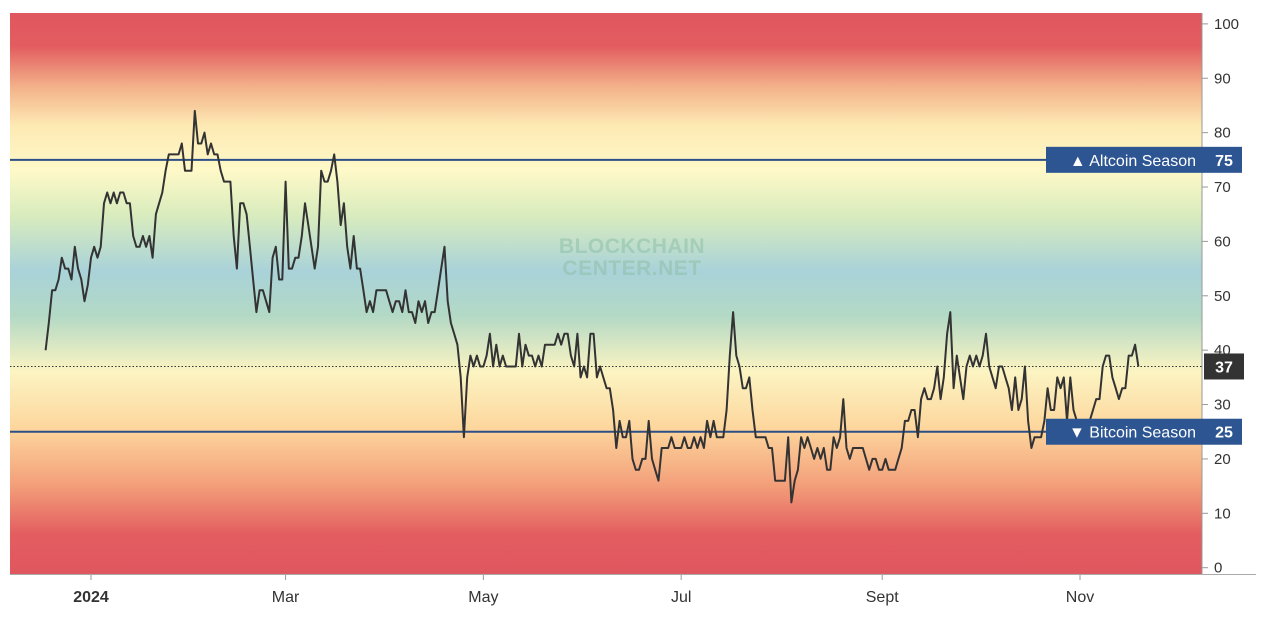  Describe the element at coordinates (882, 597) in the screenshot. I see `x-tick-label: Sept` at that location.